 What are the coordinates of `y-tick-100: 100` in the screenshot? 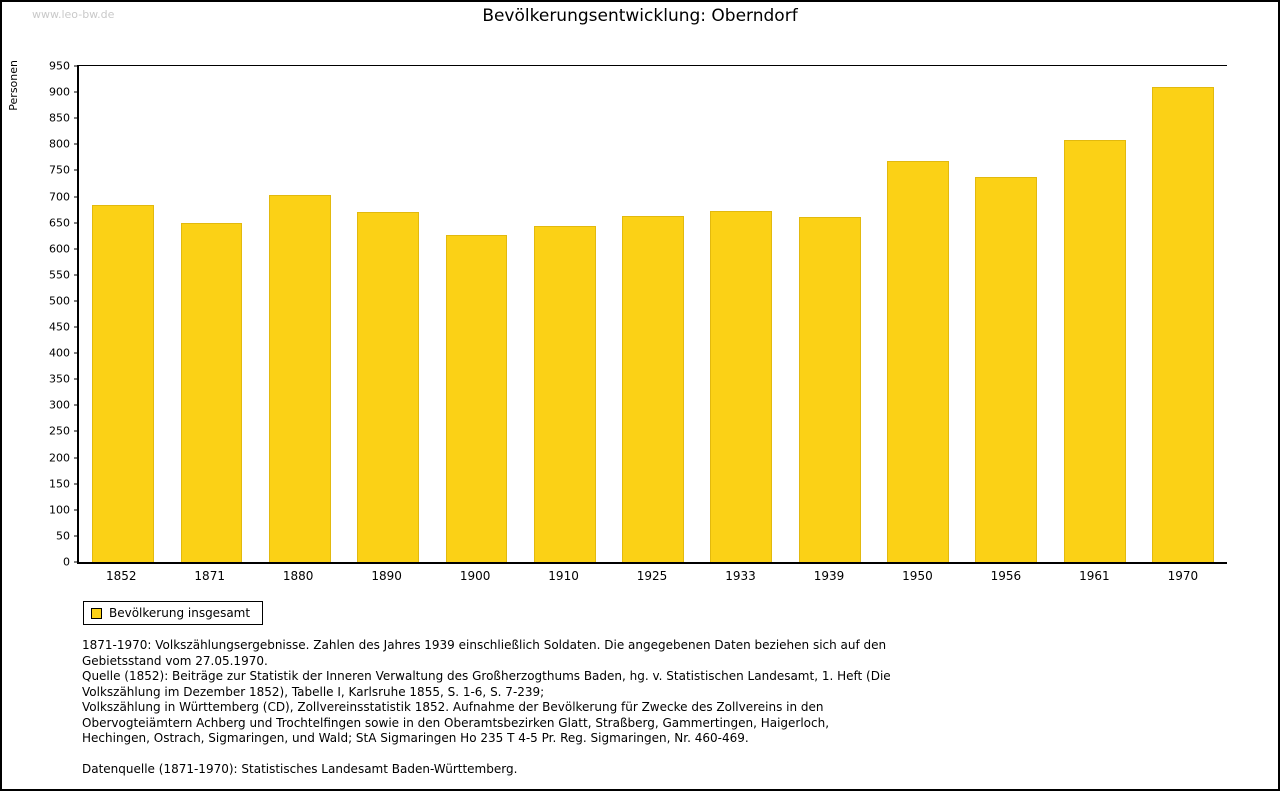 It's located at (64, 509).